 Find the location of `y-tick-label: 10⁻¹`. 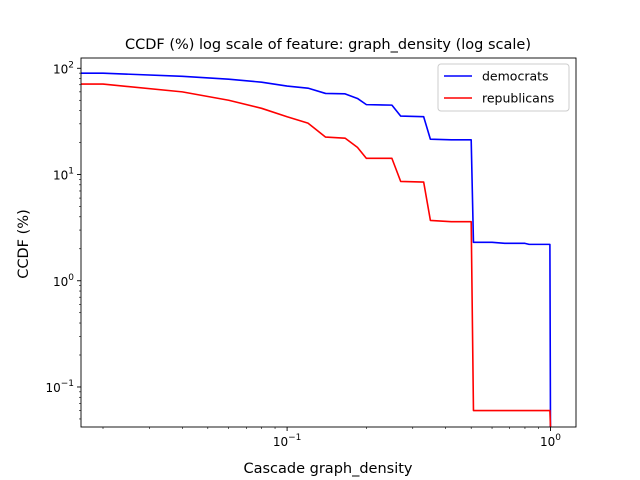

y-tick-label: 10⁻¹ is located at coordinates (59, 387).